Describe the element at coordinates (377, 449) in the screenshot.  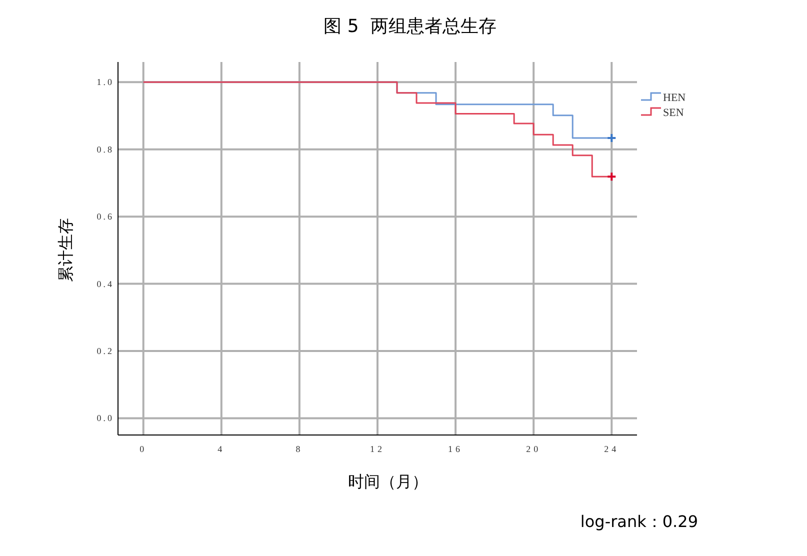
I see `x-tick-label: 12` at that location.